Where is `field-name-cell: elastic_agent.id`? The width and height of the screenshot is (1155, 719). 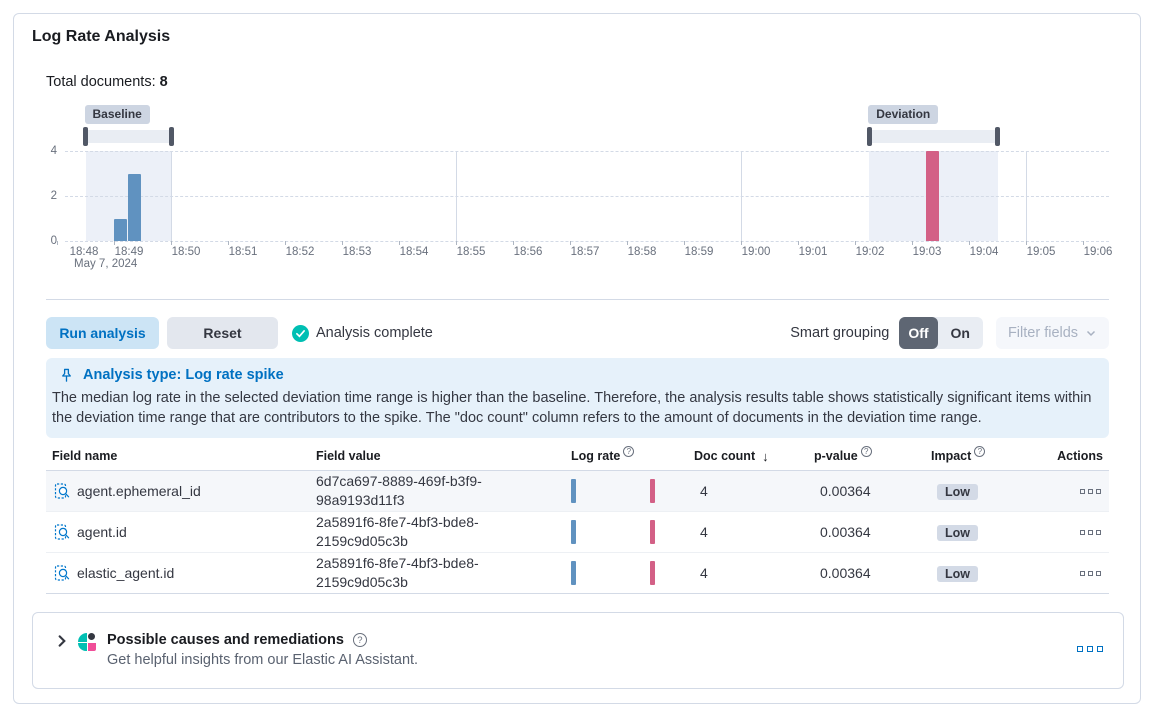 field-name-cell: elastic_agent.id is located at coordinates (178, 573).